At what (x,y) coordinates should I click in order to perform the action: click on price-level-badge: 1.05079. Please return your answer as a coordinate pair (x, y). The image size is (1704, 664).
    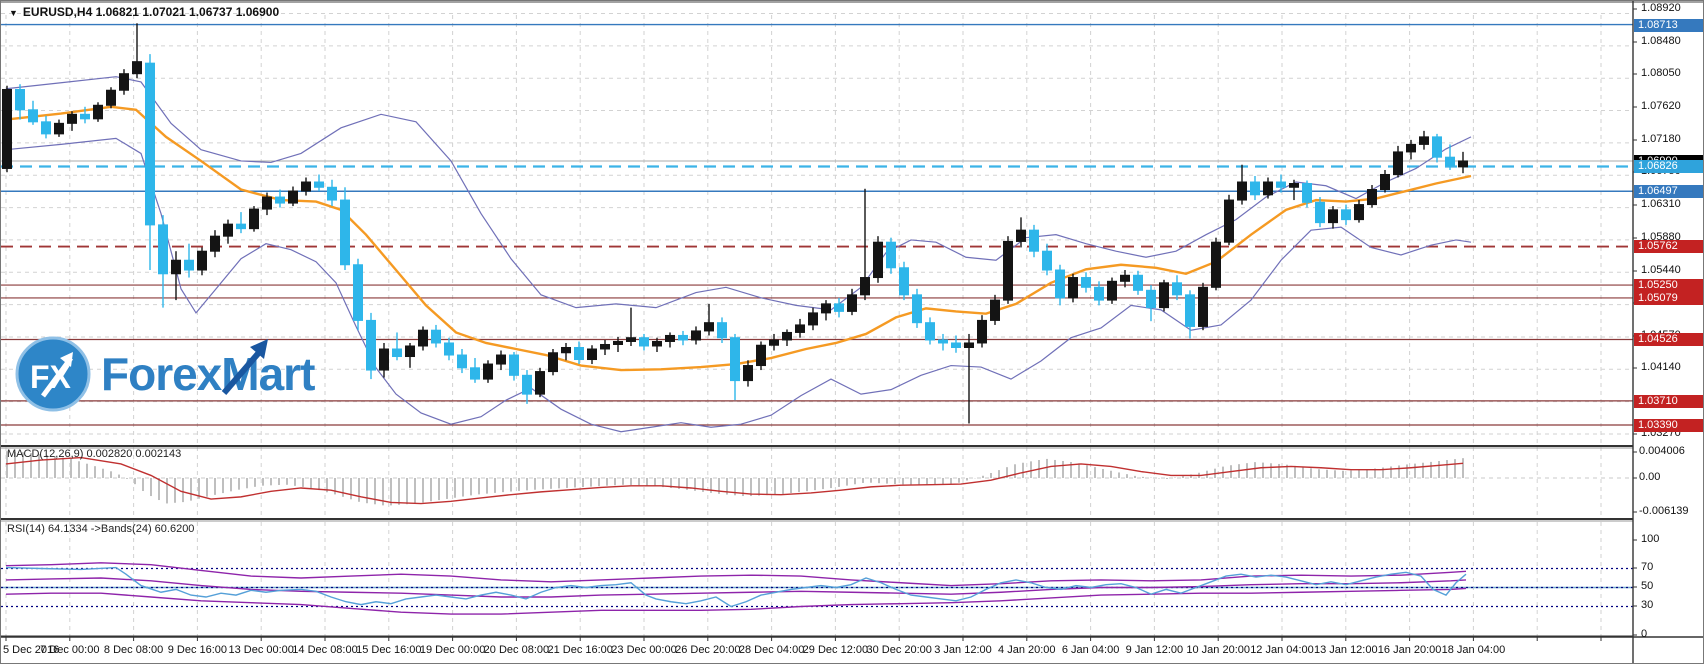
    Looking at the image, I should click on (1668, 298).